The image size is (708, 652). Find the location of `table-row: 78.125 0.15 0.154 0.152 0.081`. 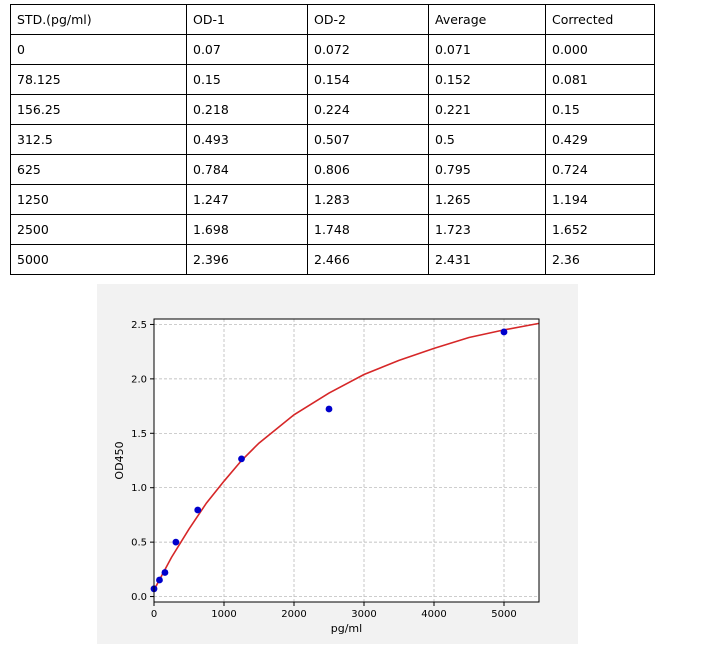

table-row: 78.125 0.15 0.154 0.152 0.081 is located at coordinates (332, 79).